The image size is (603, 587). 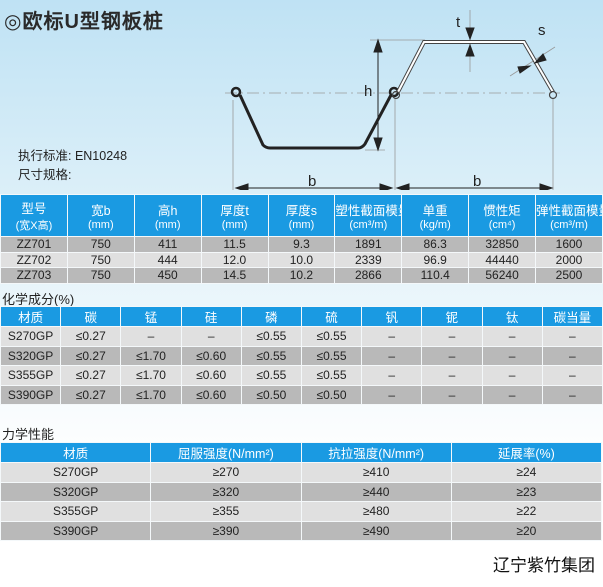 I want to click on table-cell: 10.0, so click(x=301, y=259).